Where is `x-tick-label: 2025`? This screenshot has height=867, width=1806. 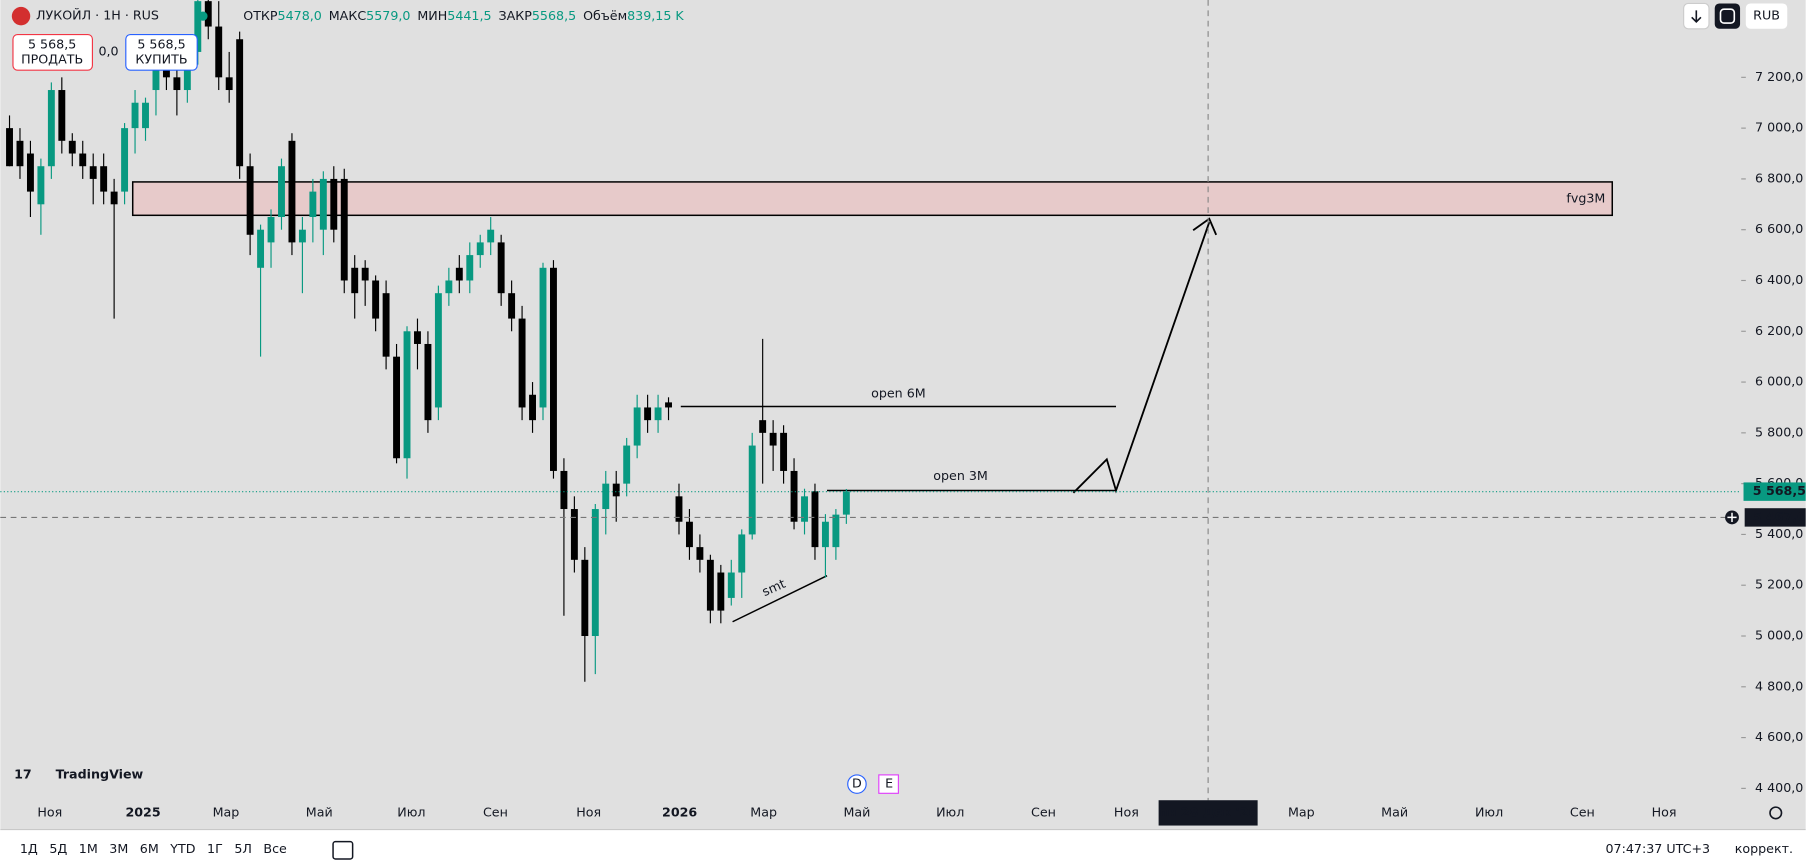 x-tick-label: 2025 is located at coordinates (142, 811).